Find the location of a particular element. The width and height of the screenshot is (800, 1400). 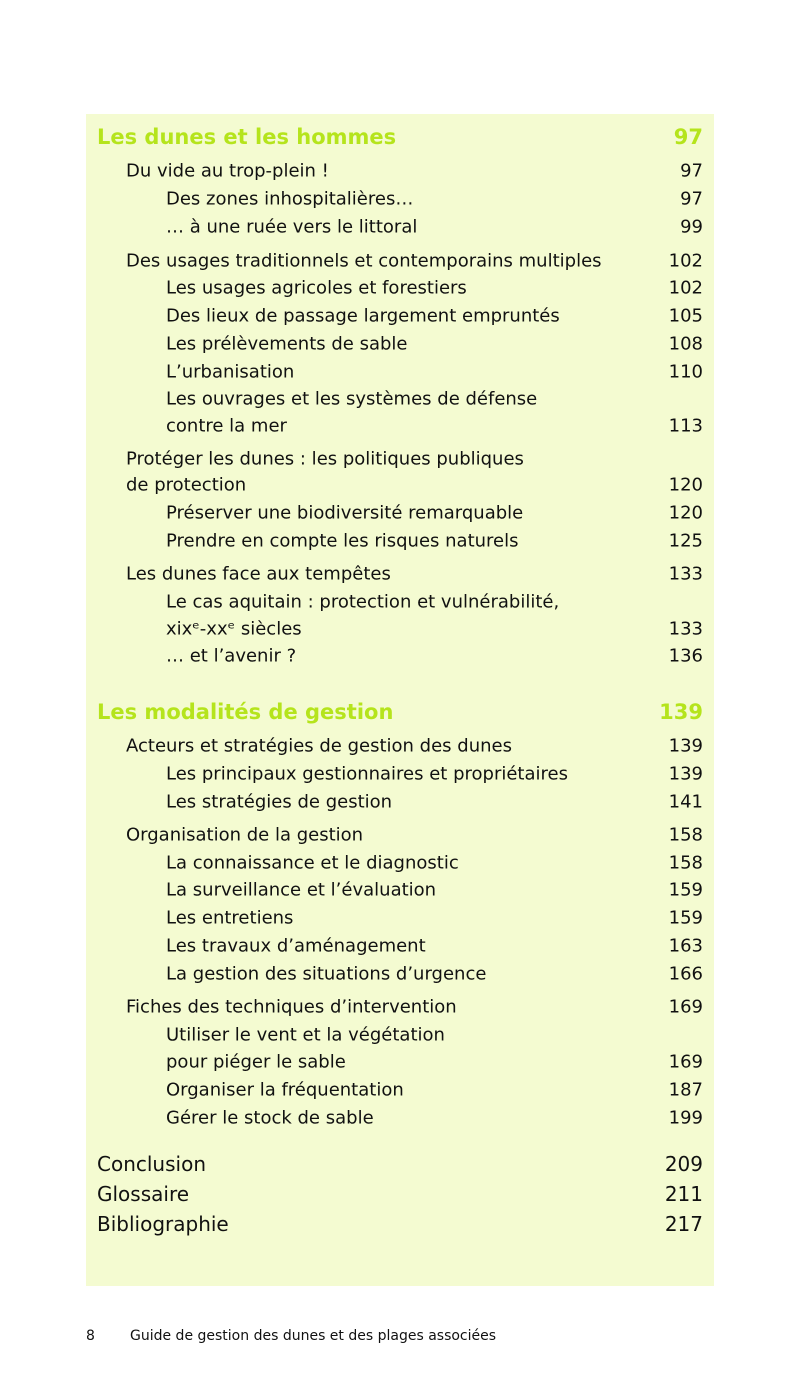

entry-title: pour piéger le sable is located at coordinates (256, 1062).